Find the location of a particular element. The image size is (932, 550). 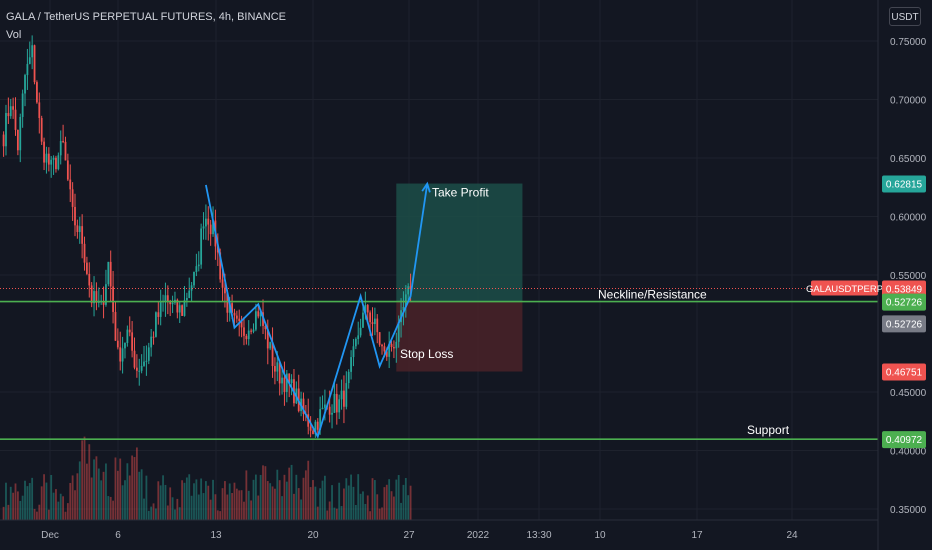

stop-loss-label: Stop Loss is located at coordinates (426, 354).